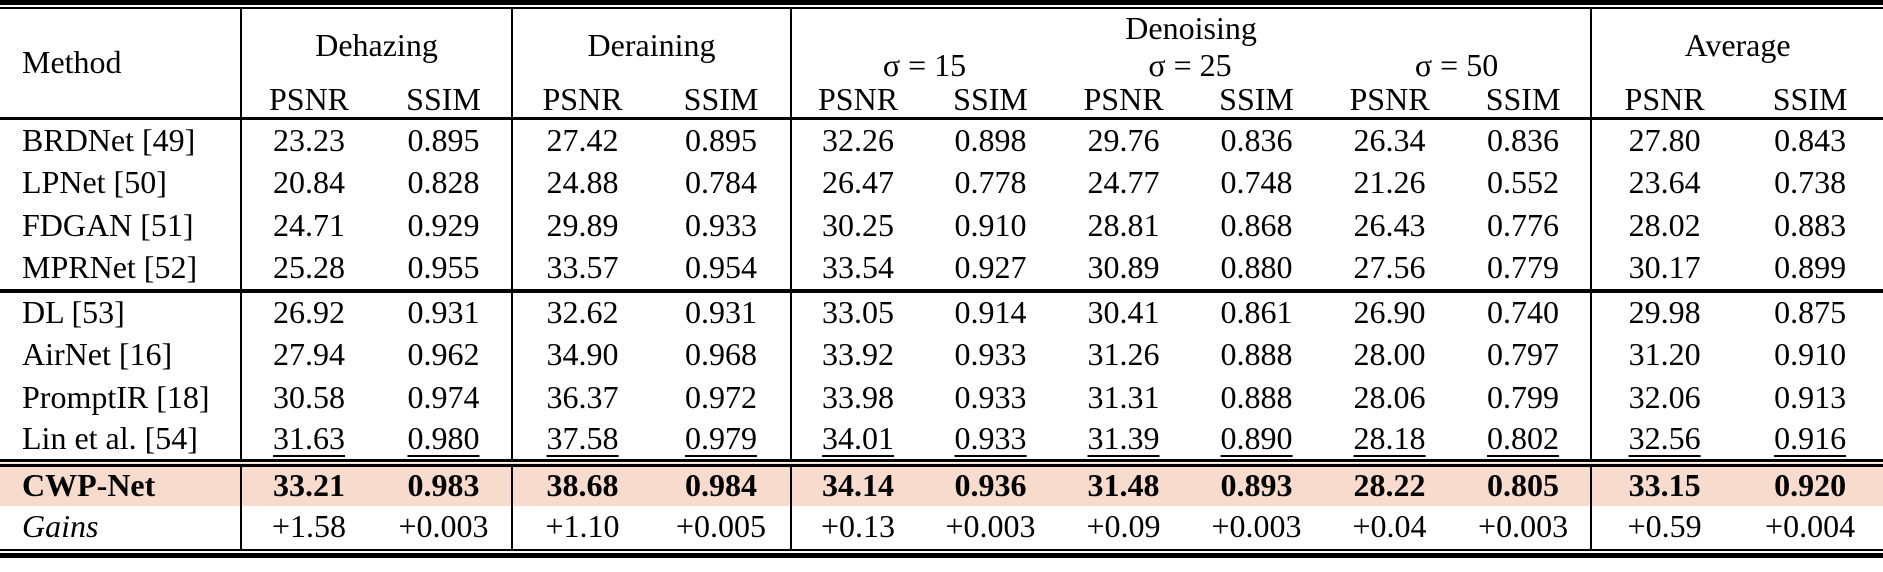  What do you see at coordinates (1664, 441) in the screenshot?
I see `value-cell: 32.56` at bounding box center [1664, 441].